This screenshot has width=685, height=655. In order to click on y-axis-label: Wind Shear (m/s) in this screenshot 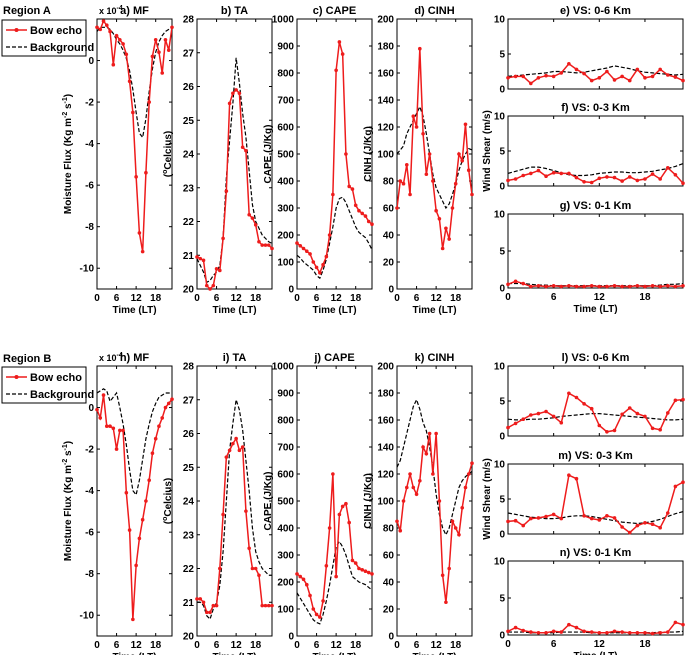, I will do `click(487, 499)`.